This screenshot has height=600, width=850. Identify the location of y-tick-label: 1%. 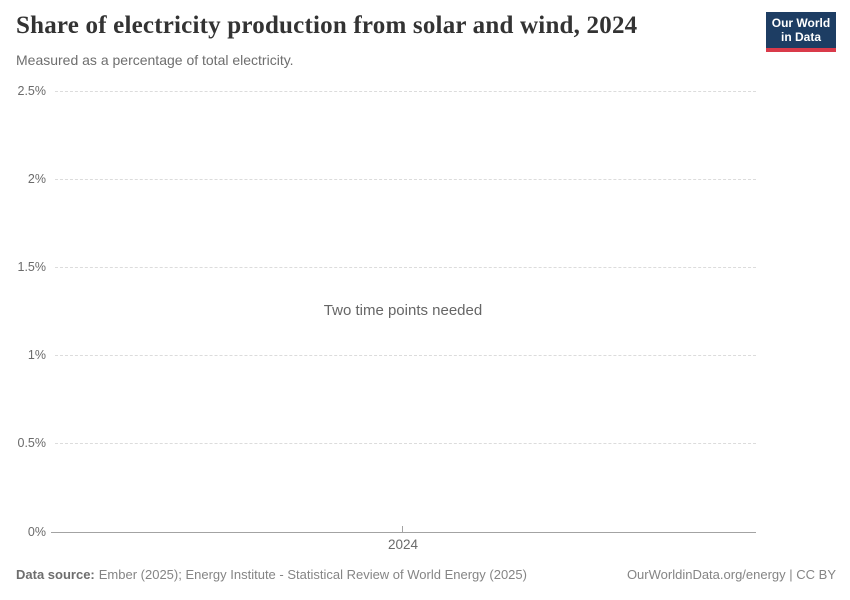
(36, 355).